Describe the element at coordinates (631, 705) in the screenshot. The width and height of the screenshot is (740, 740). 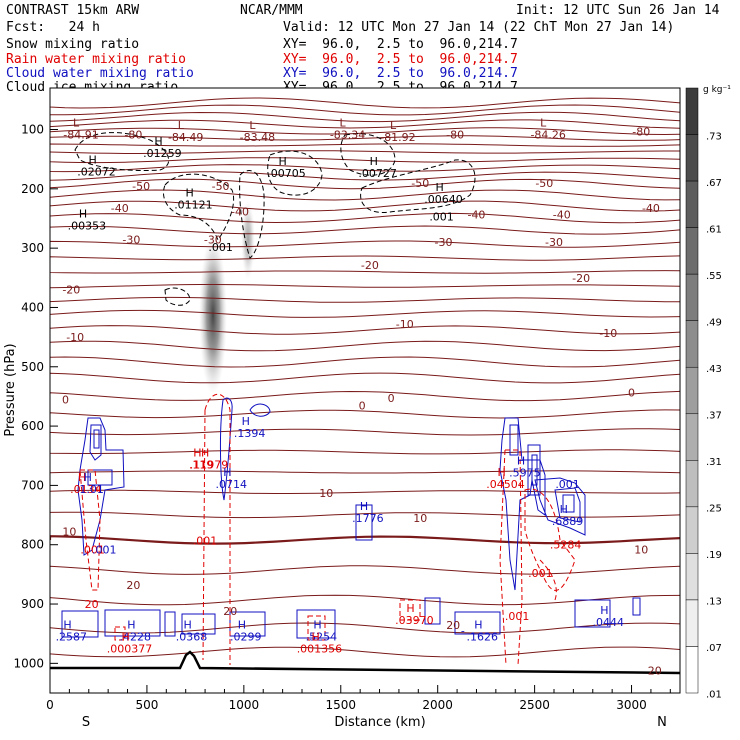
I see `x-tick-label: 3000` at that location.